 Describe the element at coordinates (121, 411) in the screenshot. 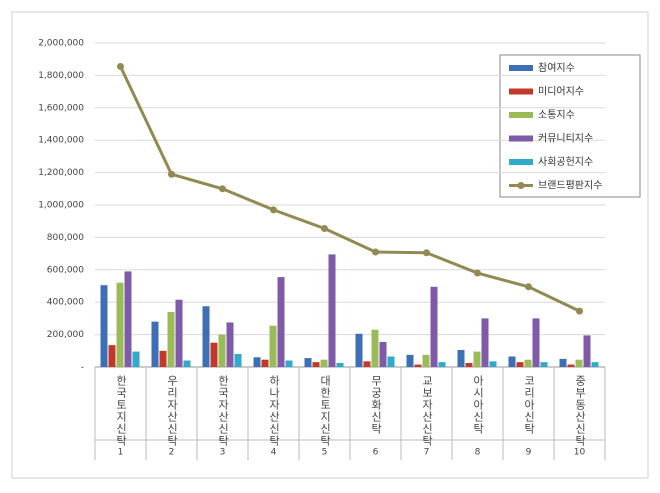

I see `x-tick-label: 한국토지신탁` at that location.